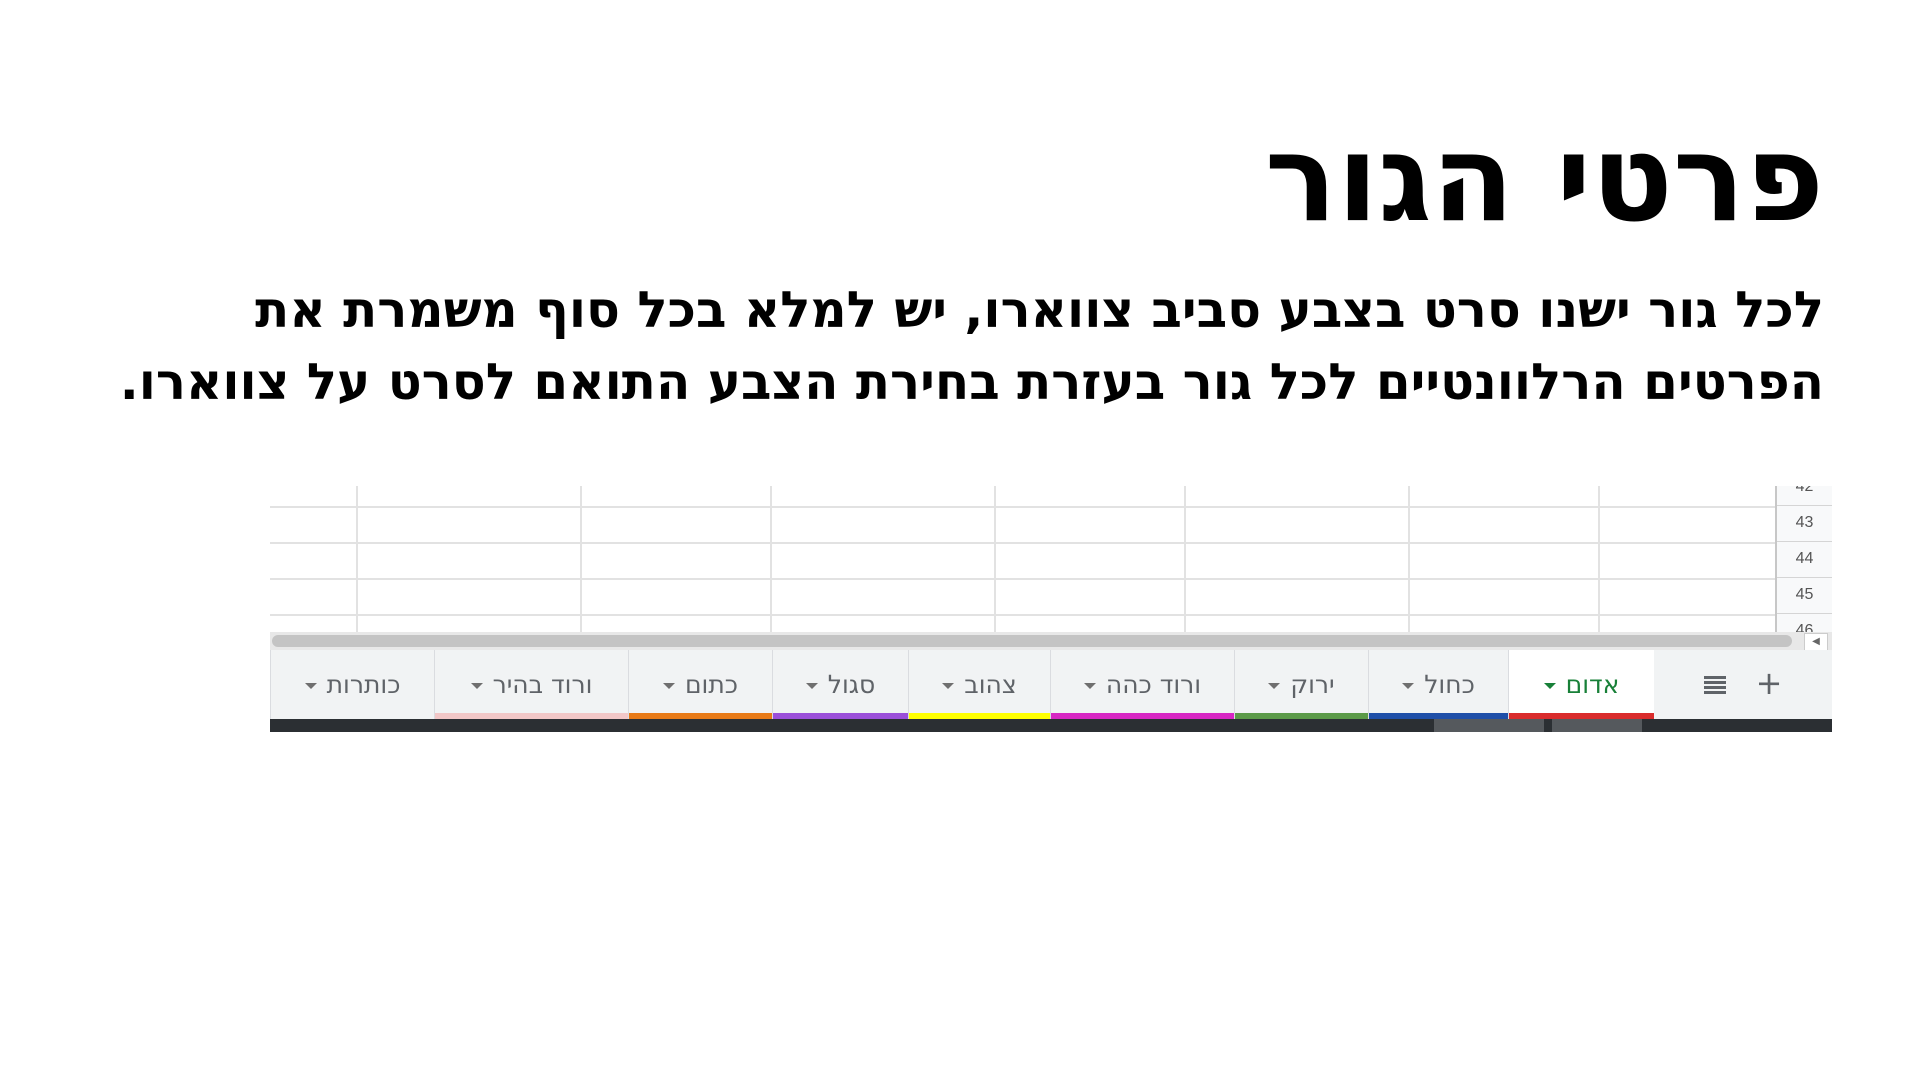 Image resolution: width=1920 pixels, height=1080 pixels. What do you see at coordinates (542, 684) in the screenshot?
I see `sheet-tab-label: ורוד בהיר` at bounding box center [542, 684].